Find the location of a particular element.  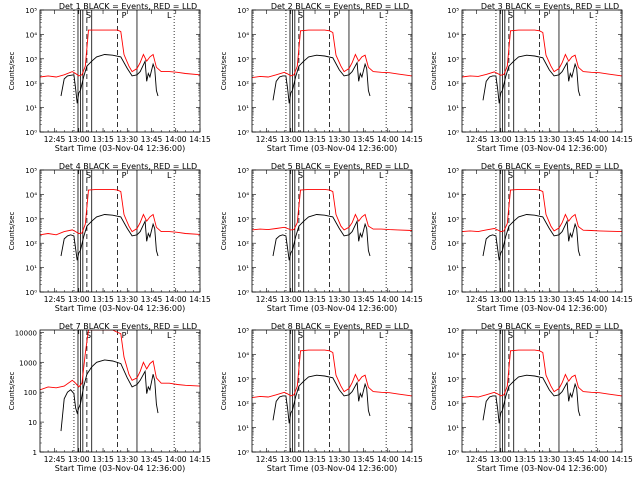

y-tick-label: 10000 is located at coordinates (26, 333).